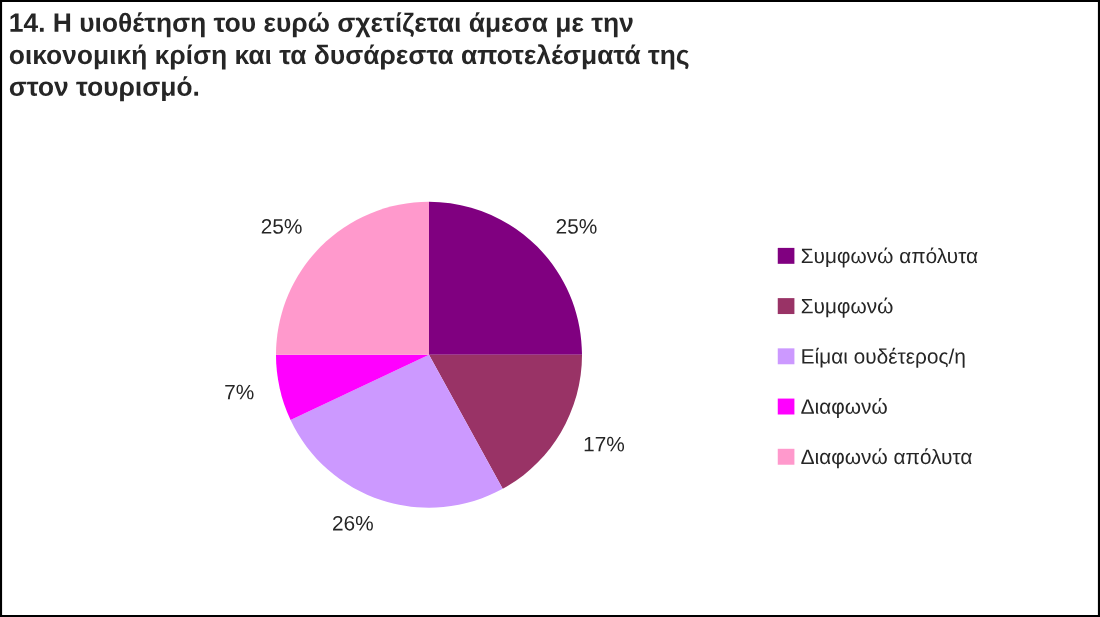 This screenshot has width=1100, height=617. What do you see at coordinates (353, 523) in the screenshot?
I see `data-label: 26%` at bounding box center [353, 523].